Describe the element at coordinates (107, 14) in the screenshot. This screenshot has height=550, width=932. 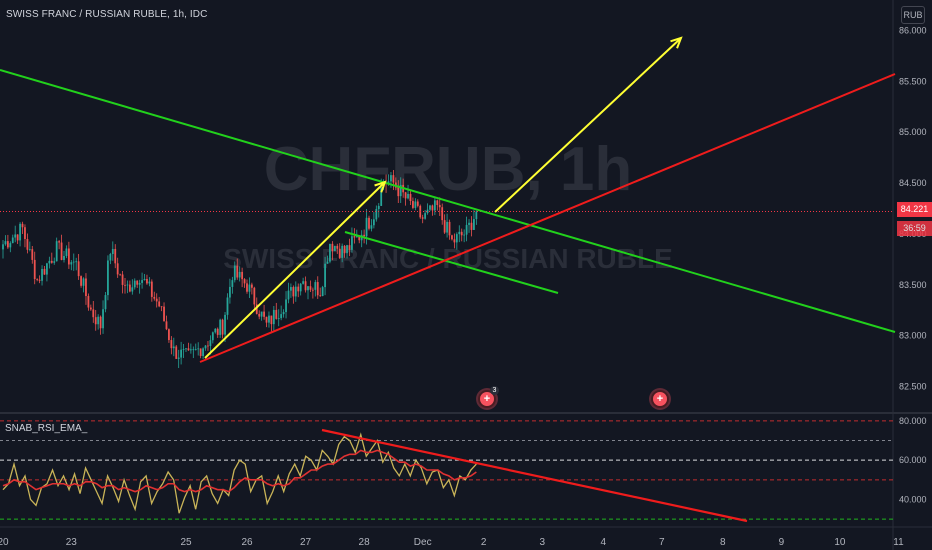
I see `symbol-title: SWISS FRANC / RUSSIAN RUBLE, 1h, IDC` at that location.